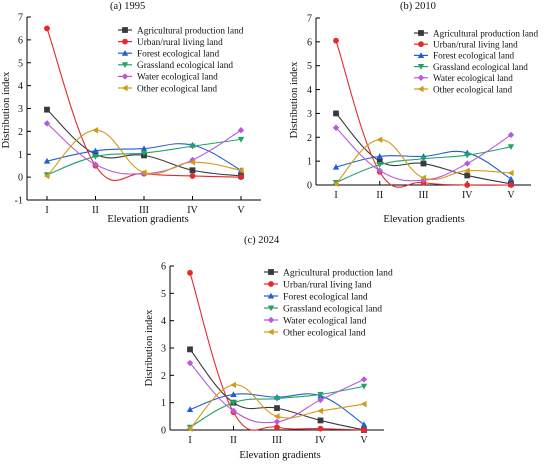 Image resolution: width=550 pixels, height=470 pixels. I want to click on legend-item: Grassland ecological land, so click(471, 67).